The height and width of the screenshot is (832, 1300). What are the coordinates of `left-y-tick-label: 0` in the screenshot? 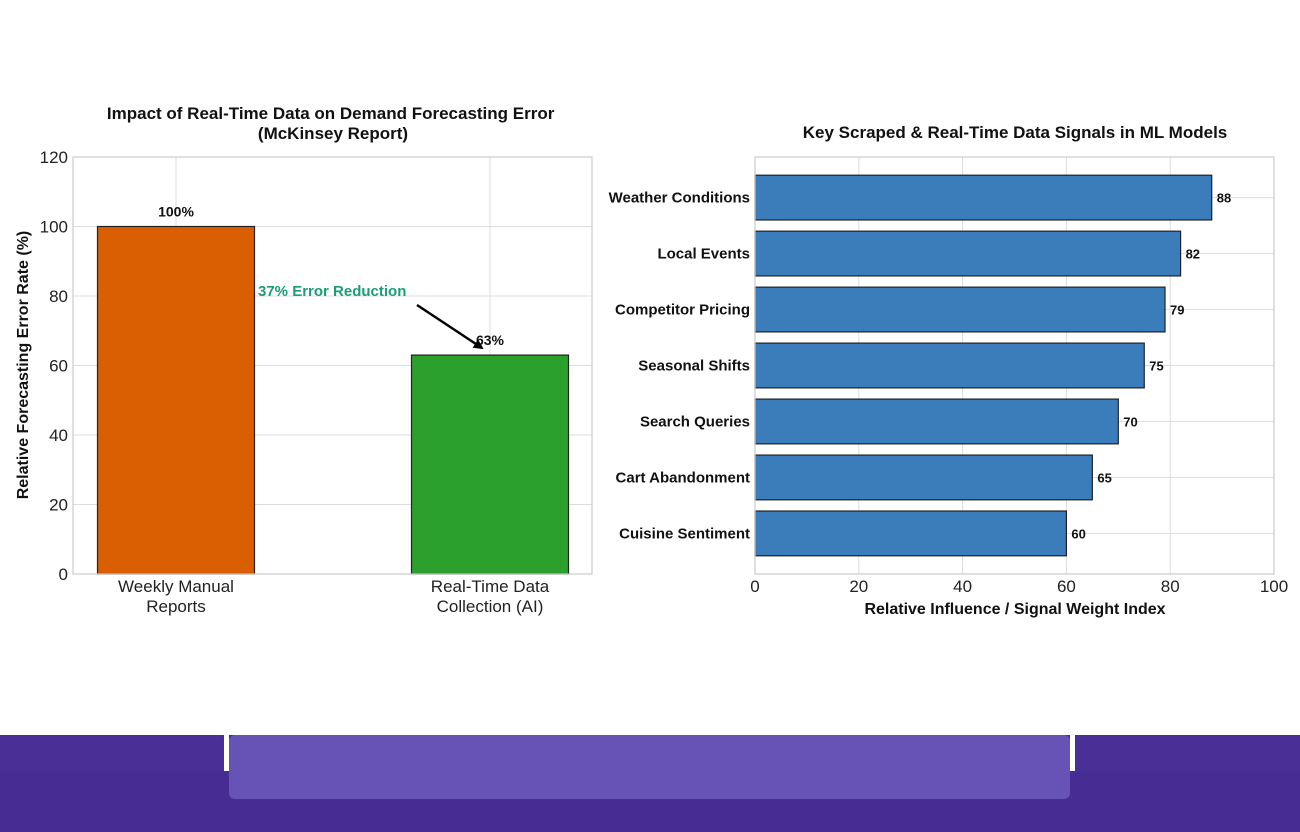 It's located at (63, 574).